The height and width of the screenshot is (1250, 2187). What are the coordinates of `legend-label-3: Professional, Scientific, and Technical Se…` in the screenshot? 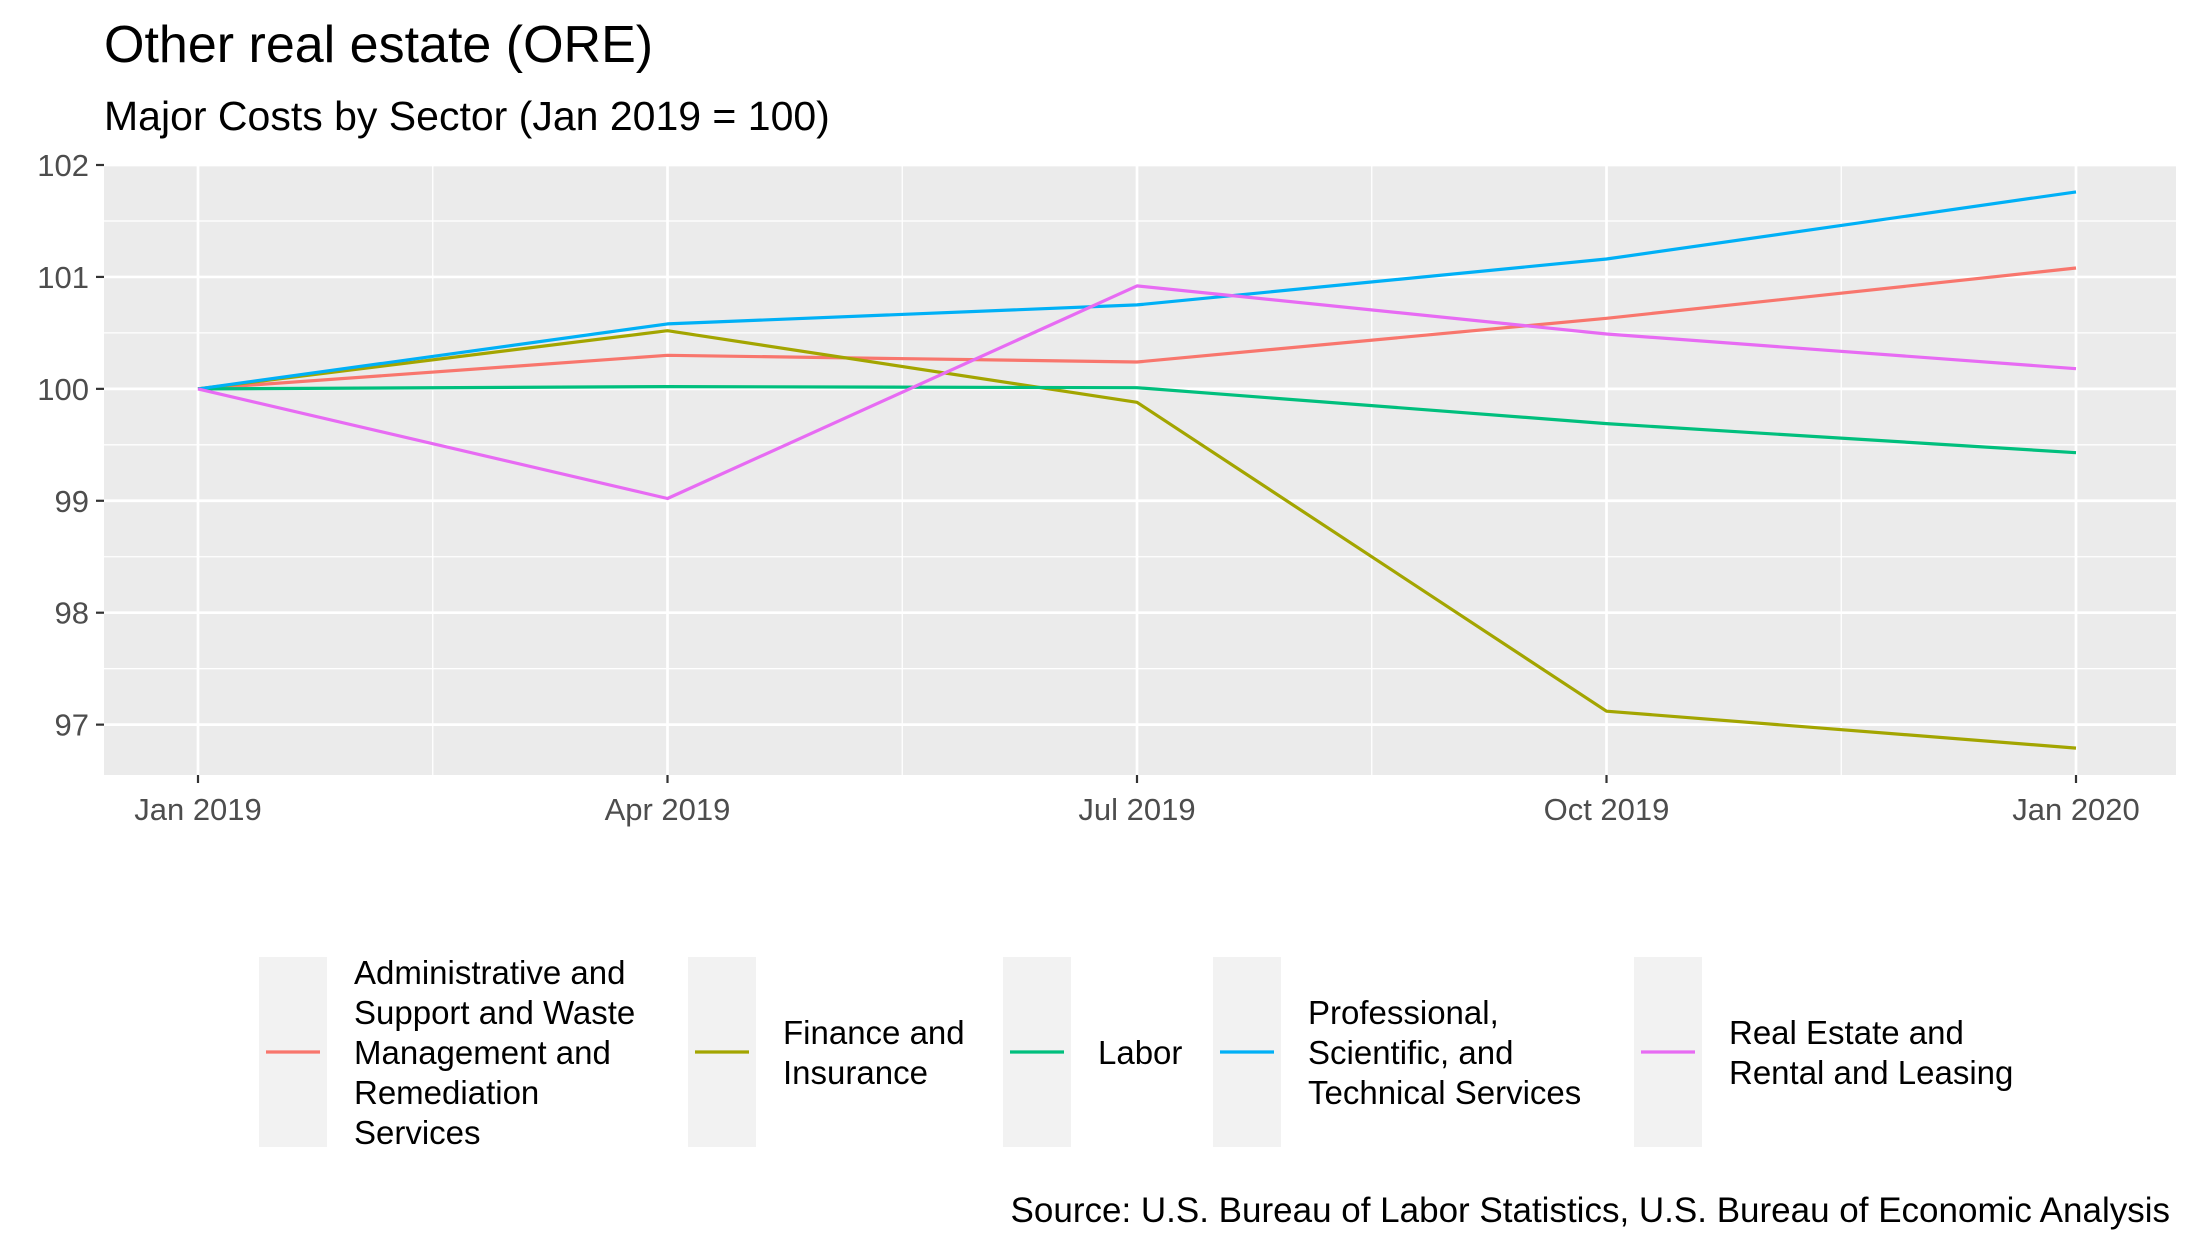 It's located at (1444, 1052).